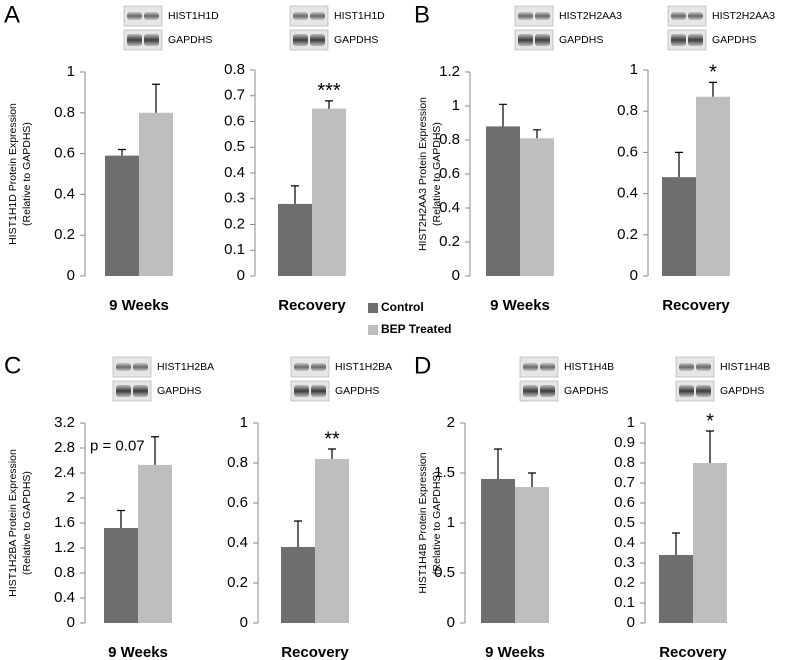 This screenshot has height=660, width=789. Describe the element at coordinates (64, 472) in the screenshot. I see `y-tick-label: 2.4` at that location.